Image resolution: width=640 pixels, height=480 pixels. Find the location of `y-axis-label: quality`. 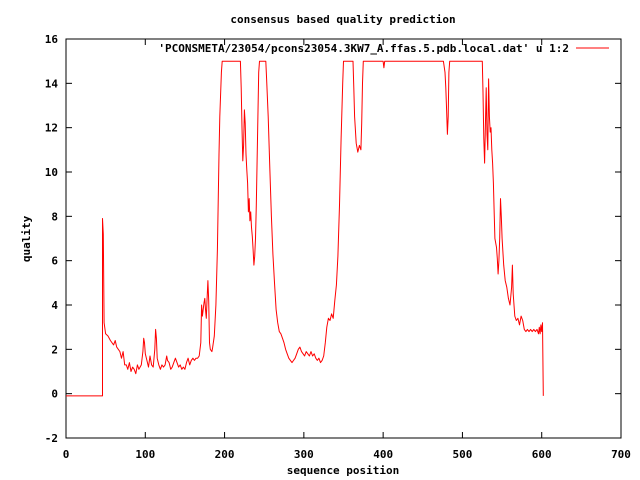

y-axis-label: quality is located at coordinates (26, 238).